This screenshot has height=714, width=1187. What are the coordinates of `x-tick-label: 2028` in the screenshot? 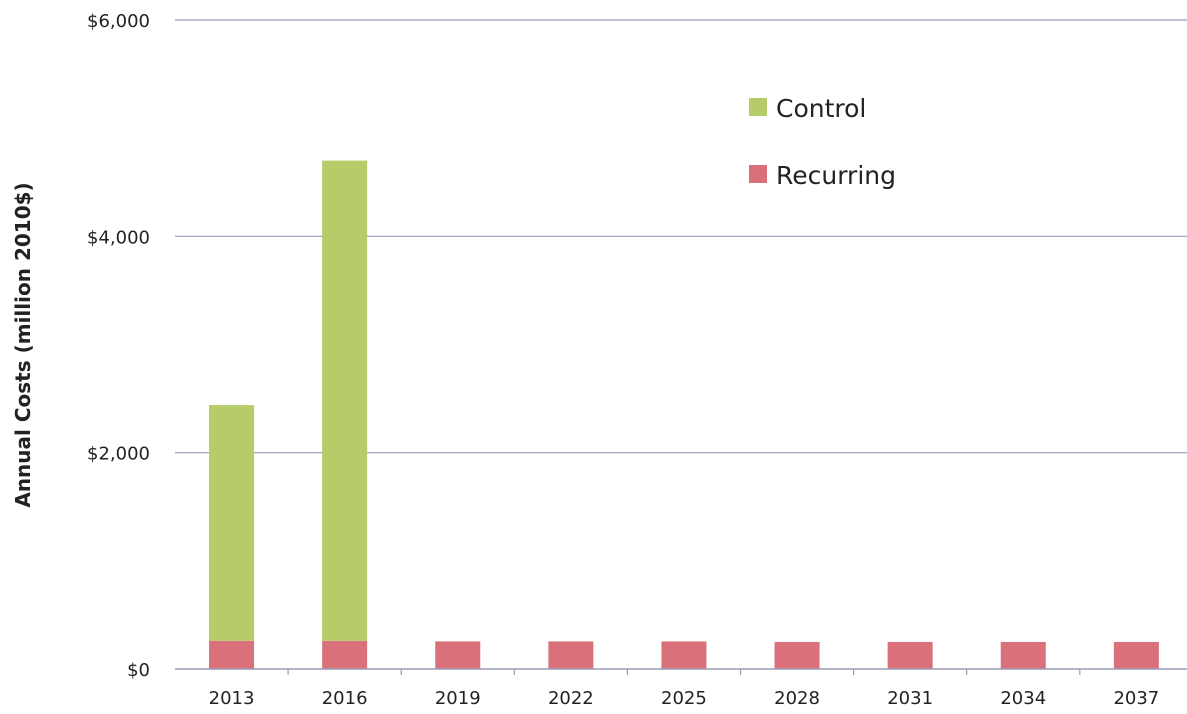 It's located at (797, 698).